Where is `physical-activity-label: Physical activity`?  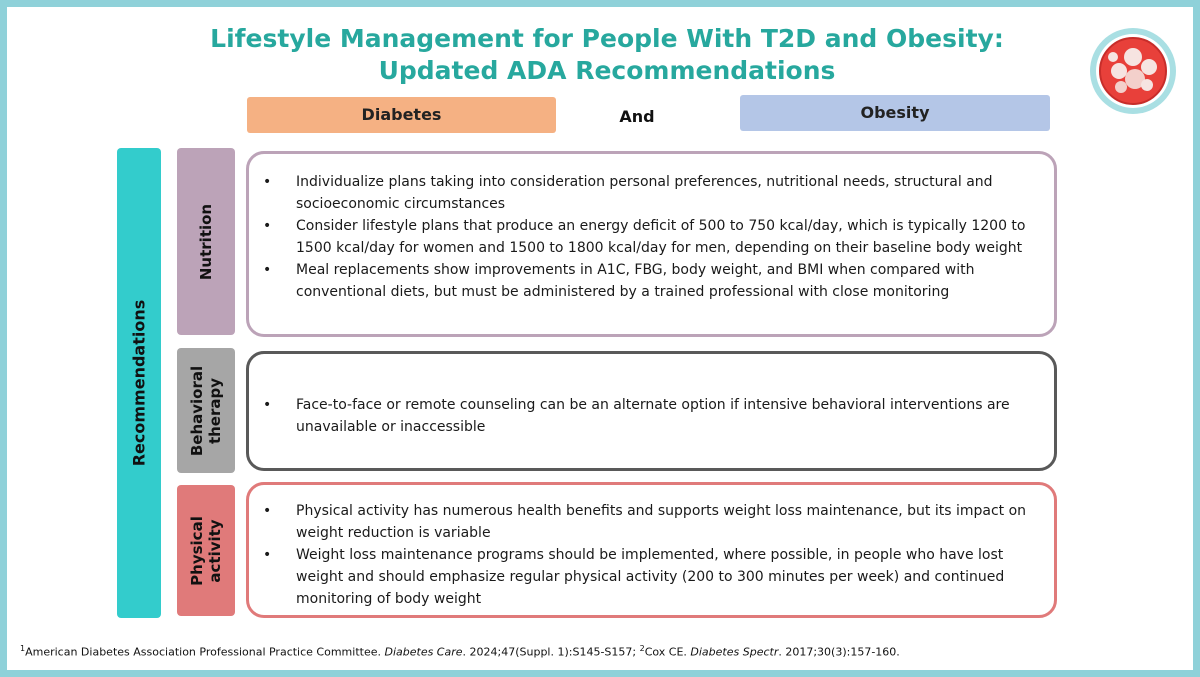 physical-activity-label: Physical activity is located at coordinates (206, 551).